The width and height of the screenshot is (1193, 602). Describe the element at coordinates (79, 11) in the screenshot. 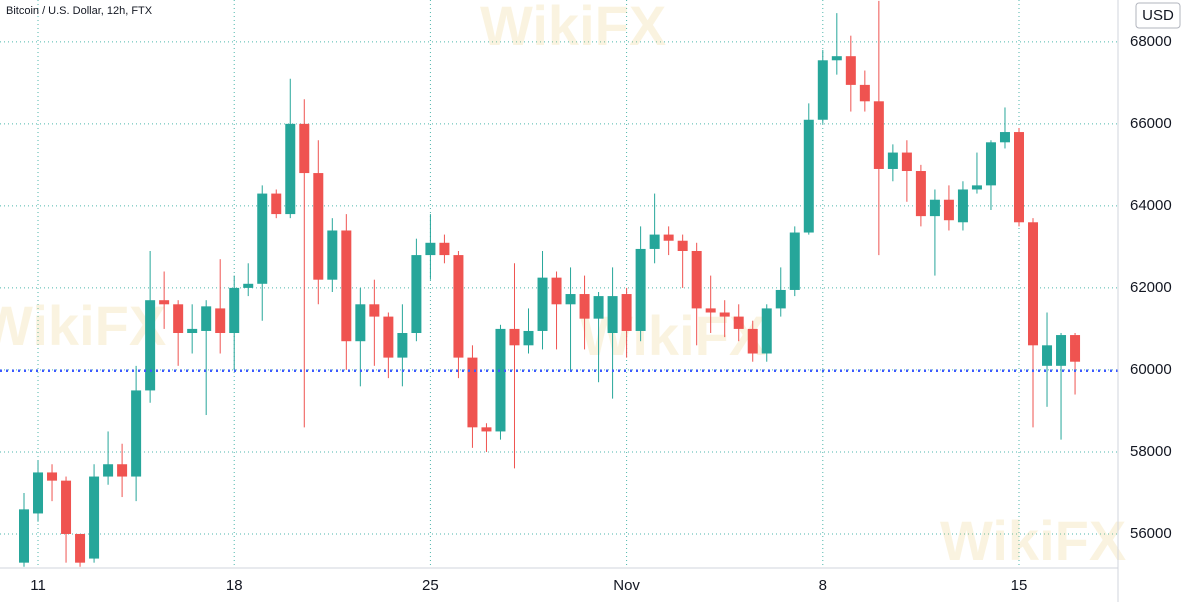

I see `chart-title: Bitcoin / U.S. Dollar, 12h, FTX` at that location.